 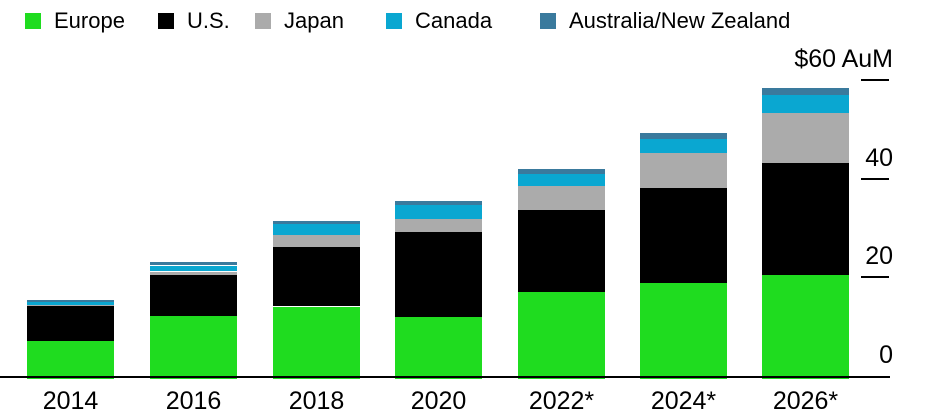 I want to click on bar-segment-2020-europe, so click(x=438, y=347).